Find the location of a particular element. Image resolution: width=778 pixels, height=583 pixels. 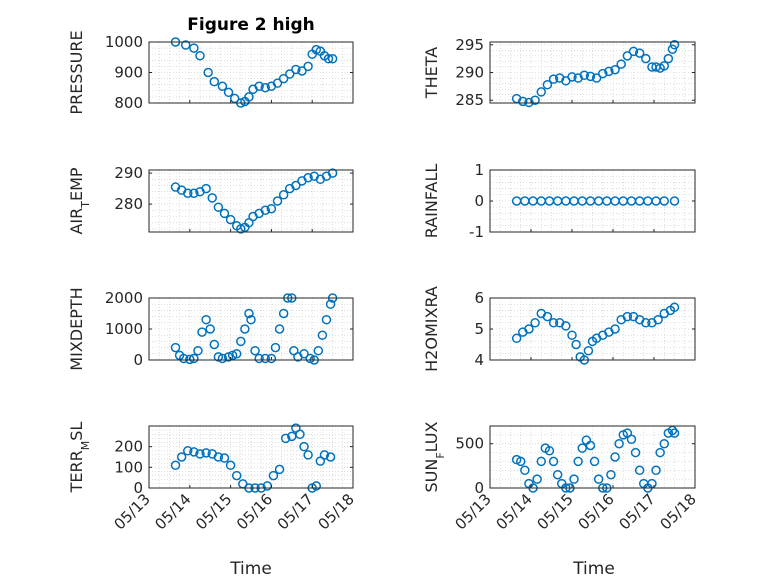

panel-mixdepth: 0 1000 2000 MIXDEPTH is located at coordinates (210, 329).